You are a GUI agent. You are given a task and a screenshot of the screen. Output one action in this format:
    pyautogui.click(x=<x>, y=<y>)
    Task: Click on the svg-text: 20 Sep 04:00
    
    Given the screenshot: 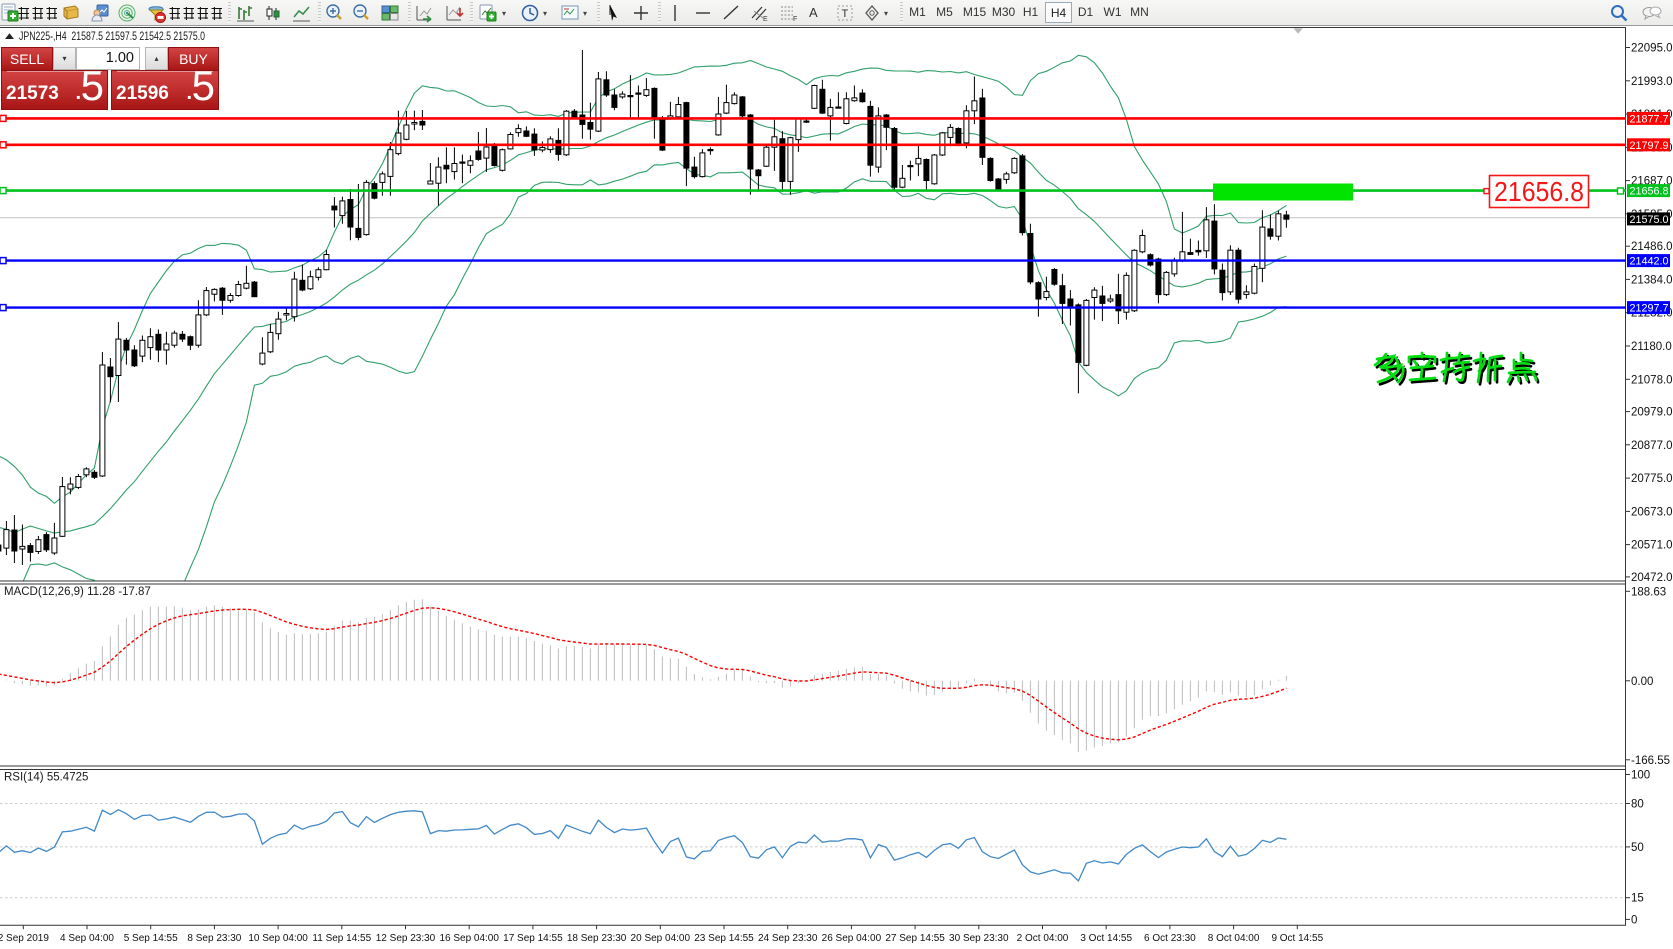 What is the action you would take?
    pyautogui.click(x=661, y=938)
    